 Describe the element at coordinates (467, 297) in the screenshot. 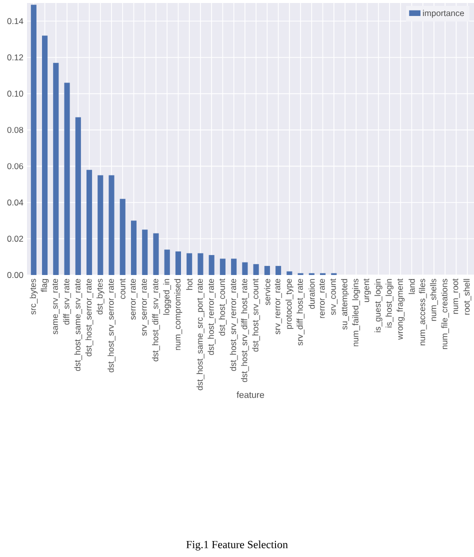

I see `x-tick-label: root_shell` at that location.